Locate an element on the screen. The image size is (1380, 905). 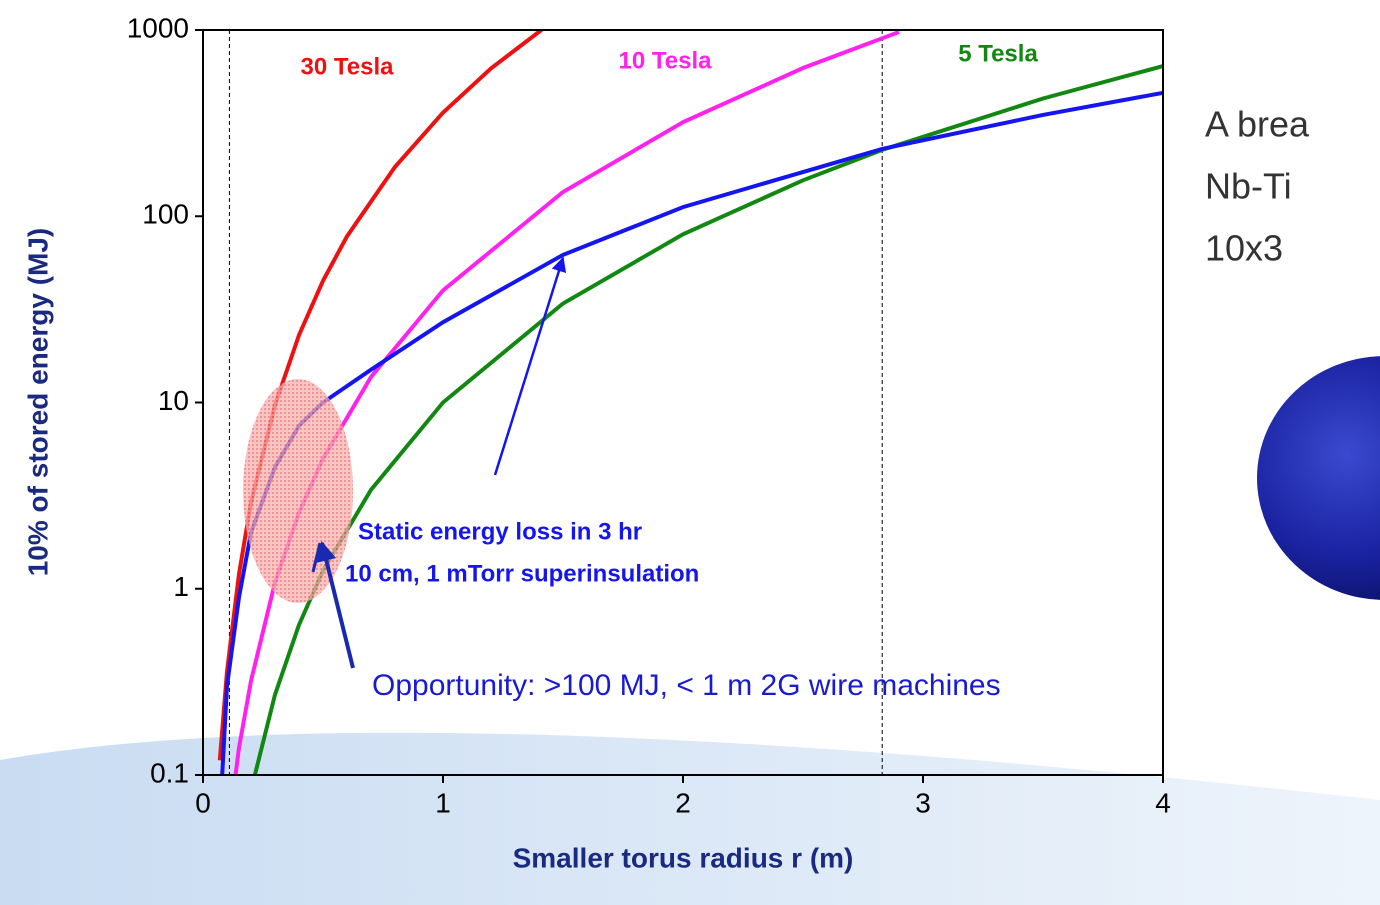
x-tick-label: 1 is located at coordinates (443, 802).